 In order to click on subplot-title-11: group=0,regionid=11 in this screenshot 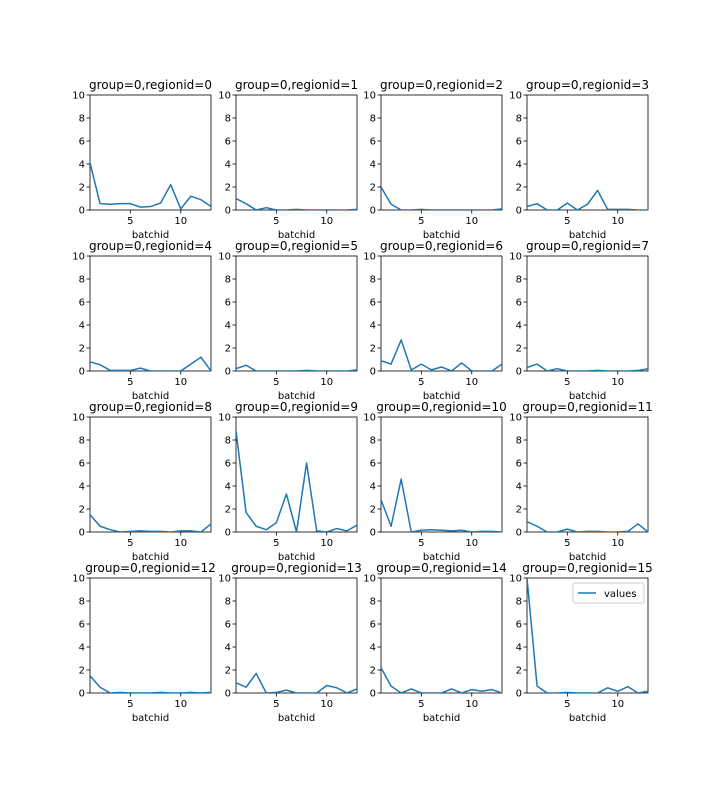, I will do `click(587, 407)`.